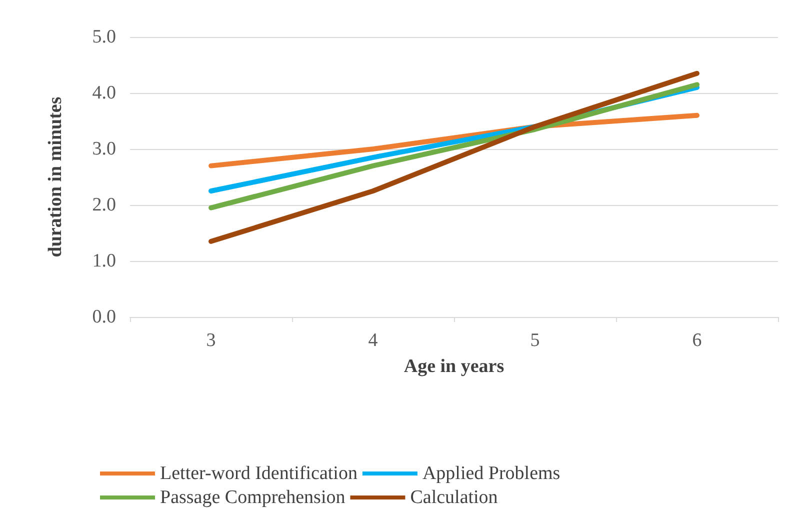 This screenshot has height=517, width=793. What do you see at coordinates (211, 340) in the screenshot?
I see `x-tick-label: 3` at bounding box center [211, 340].